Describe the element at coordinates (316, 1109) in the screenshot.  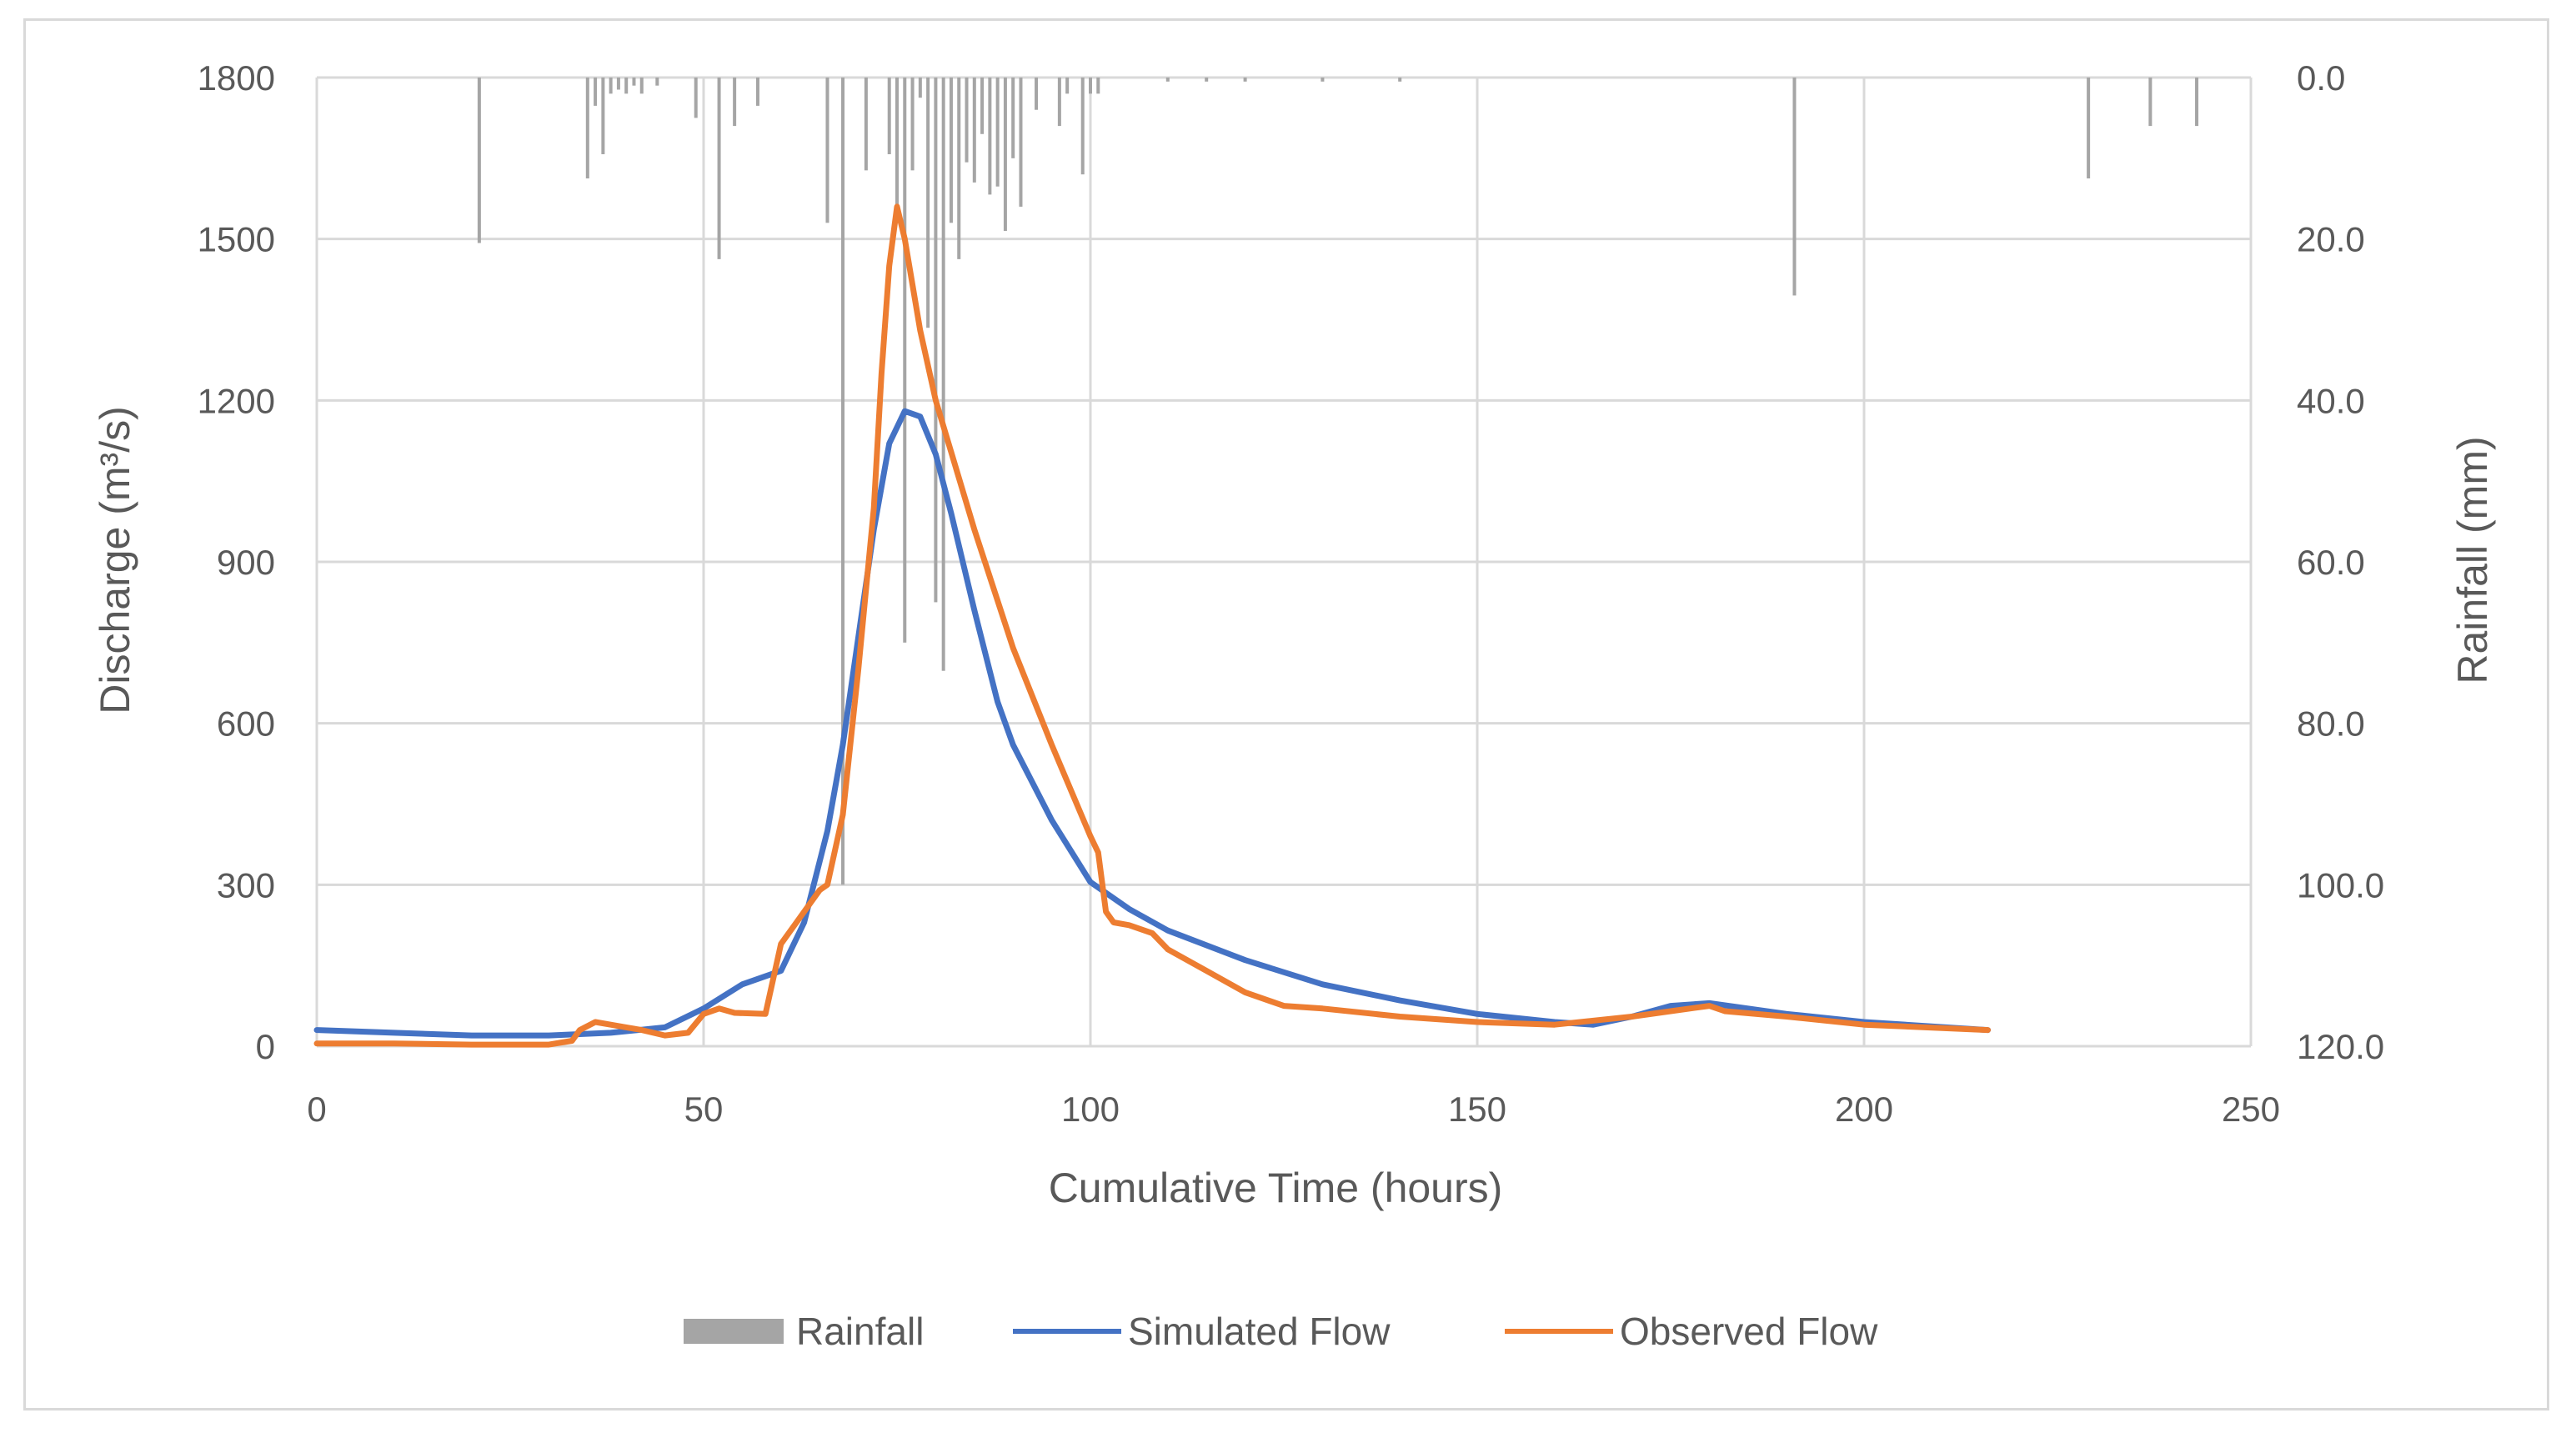
I see `x-tick-label: 0` at that location.